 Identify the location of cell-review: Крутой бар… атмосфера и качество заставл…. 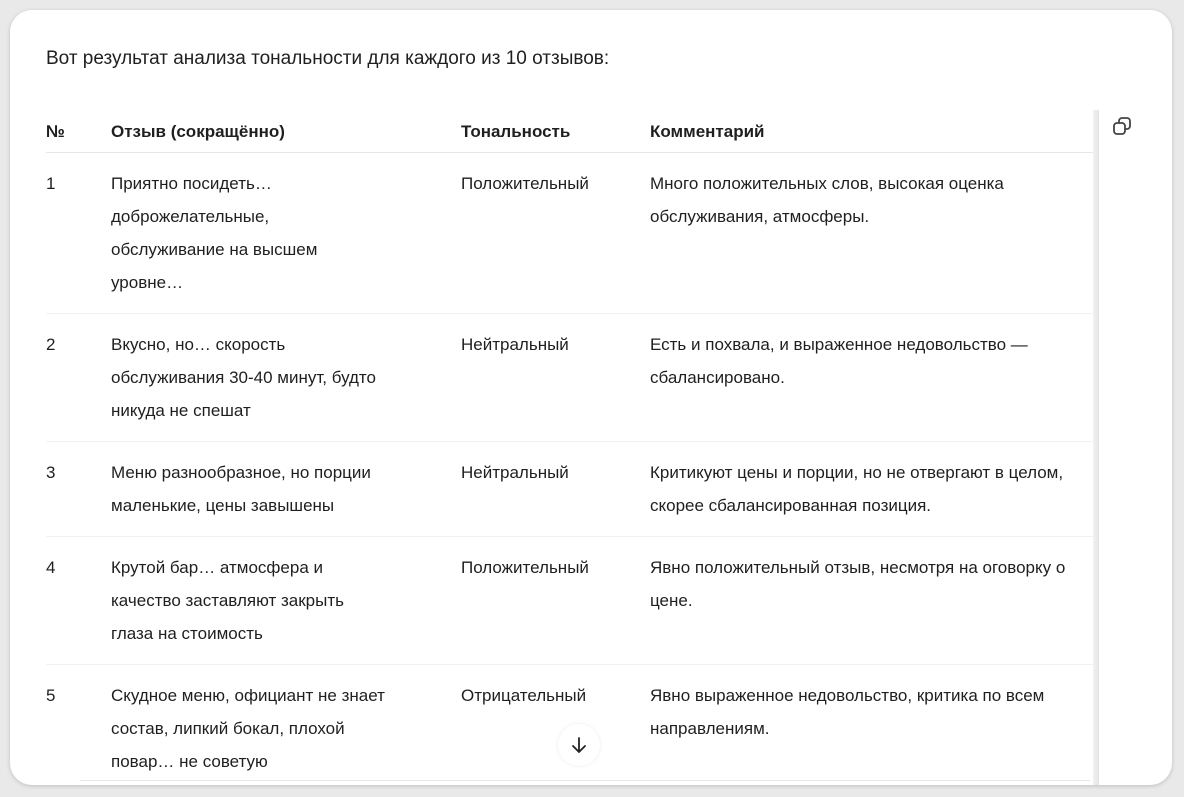
(286, 600).